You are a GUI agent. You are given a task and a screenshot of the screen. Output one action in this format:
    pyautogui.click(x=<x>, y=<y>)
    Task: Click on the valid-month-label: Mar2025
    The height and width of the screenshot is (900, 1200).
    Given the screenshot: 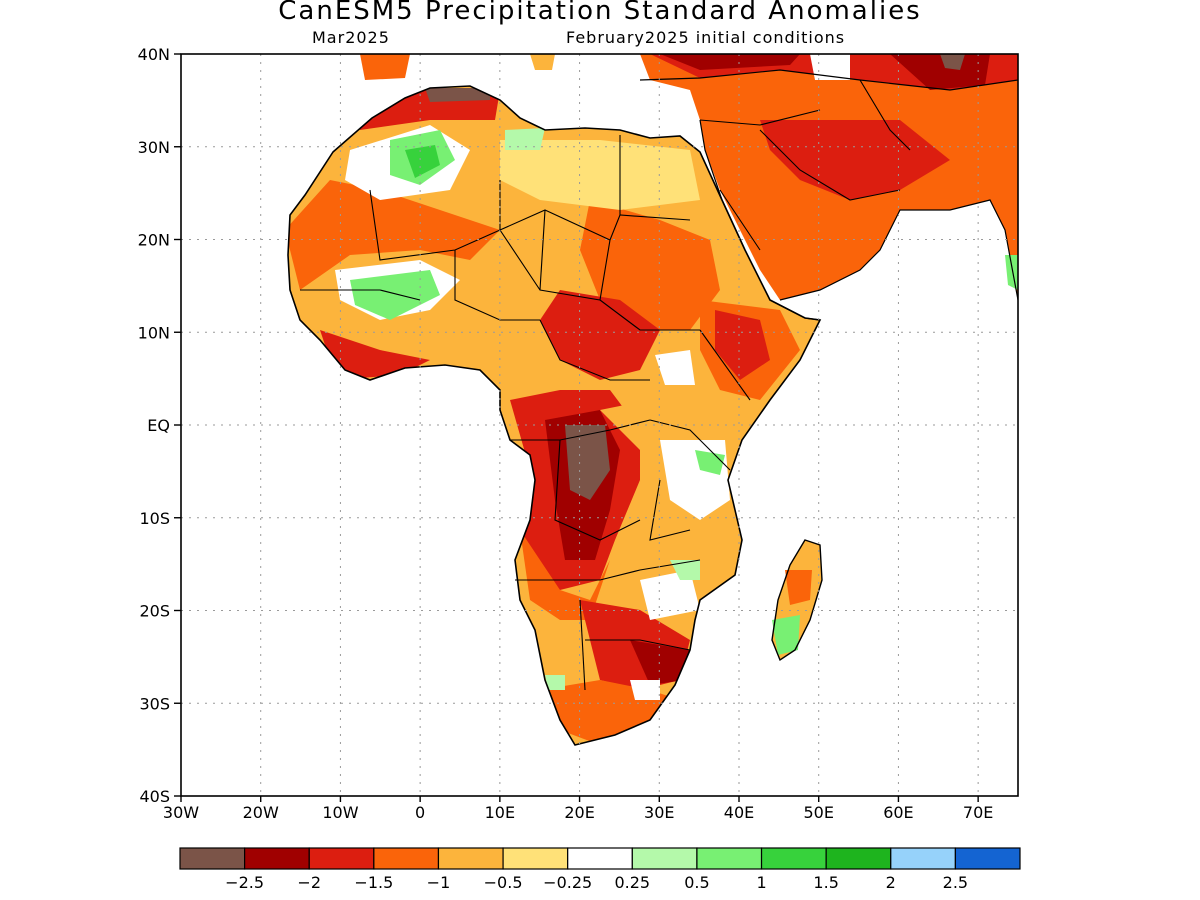 What is the action you would take?
    pyautogui.click(x=351, y=37)
    